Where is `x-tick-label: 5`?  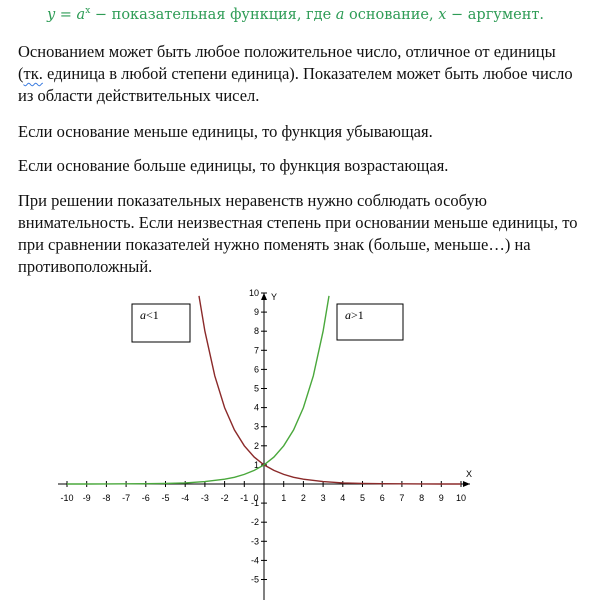
x-tick-label: 5 is located at coordinates (362, 498).